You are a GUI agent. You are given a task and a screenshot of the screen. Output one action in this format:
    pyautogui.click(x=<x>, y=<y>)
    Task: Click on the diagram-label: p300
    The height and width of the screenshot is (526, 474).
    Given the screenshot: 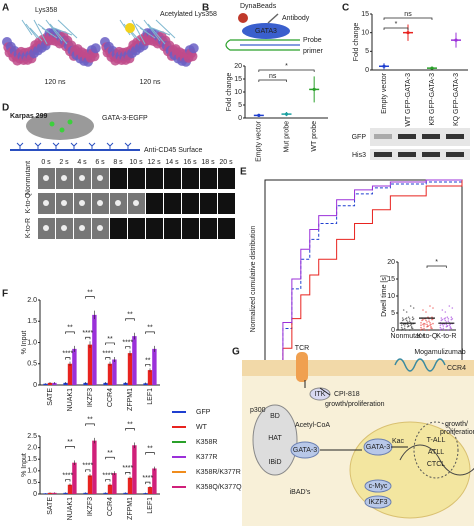 What is the action you would take?
    pyautogui.click(x=258, y=410)
    